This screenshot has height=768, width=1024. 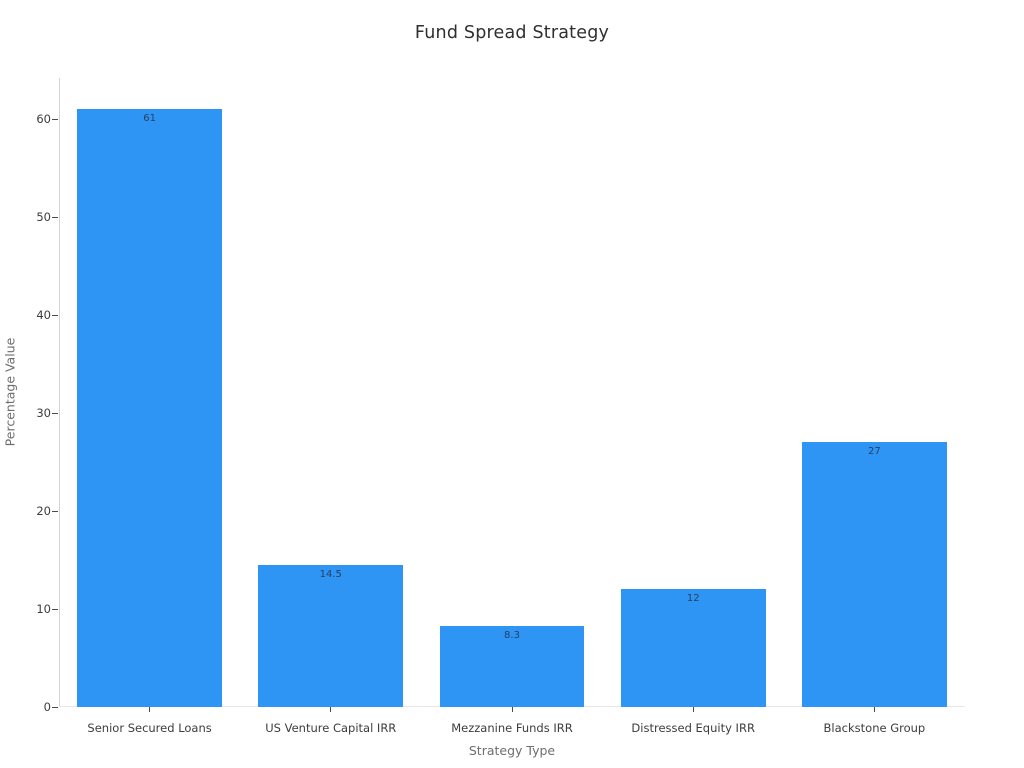 I want to click on y-tick-label: 20, so click(x=43, y=510).